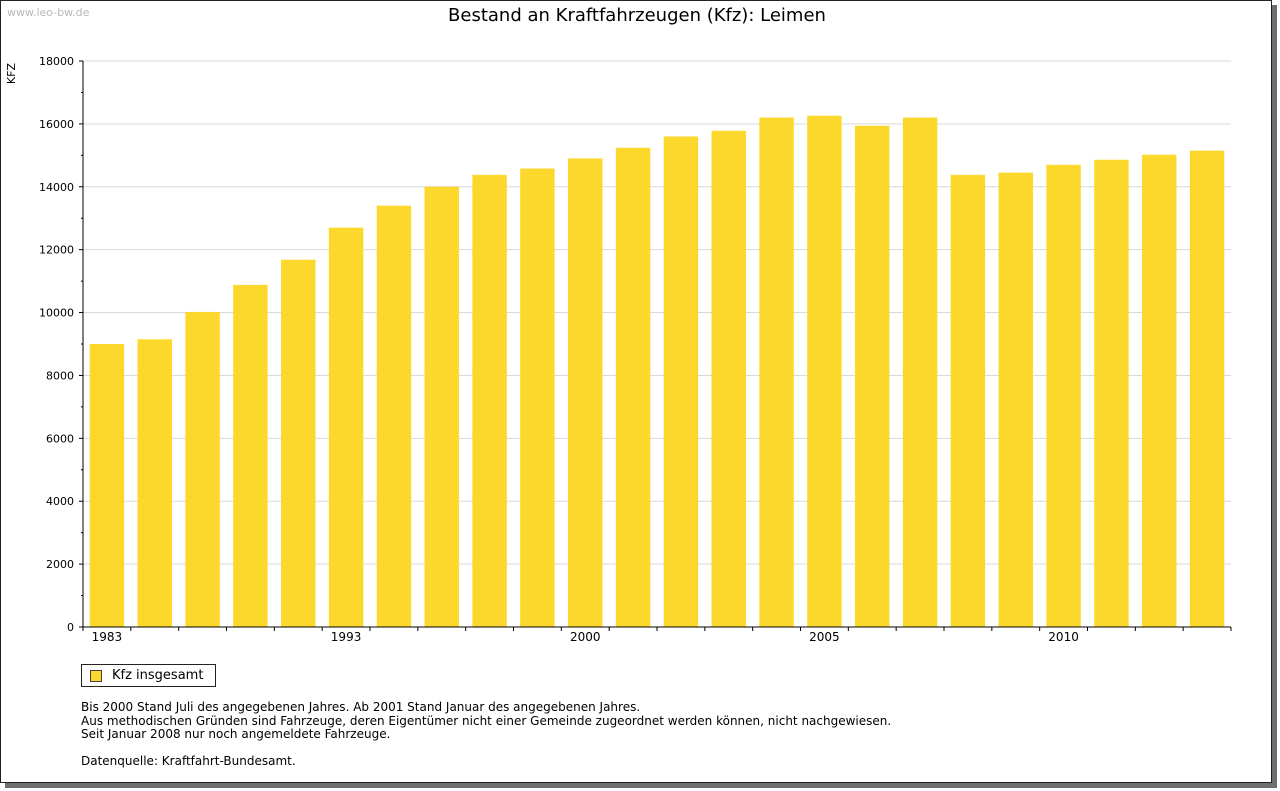 This screenshot has width=1280, height=791. Describe the element at coordinates (56, 61) in the screenshot. I see `y-tick-label: 18000` at that location.